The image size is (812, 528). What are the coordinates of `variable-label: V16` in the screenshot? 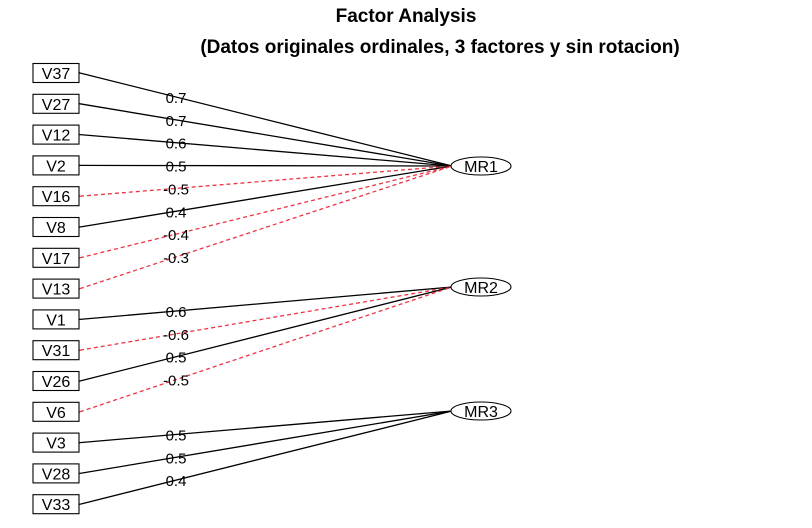 It's located at (56, 197).